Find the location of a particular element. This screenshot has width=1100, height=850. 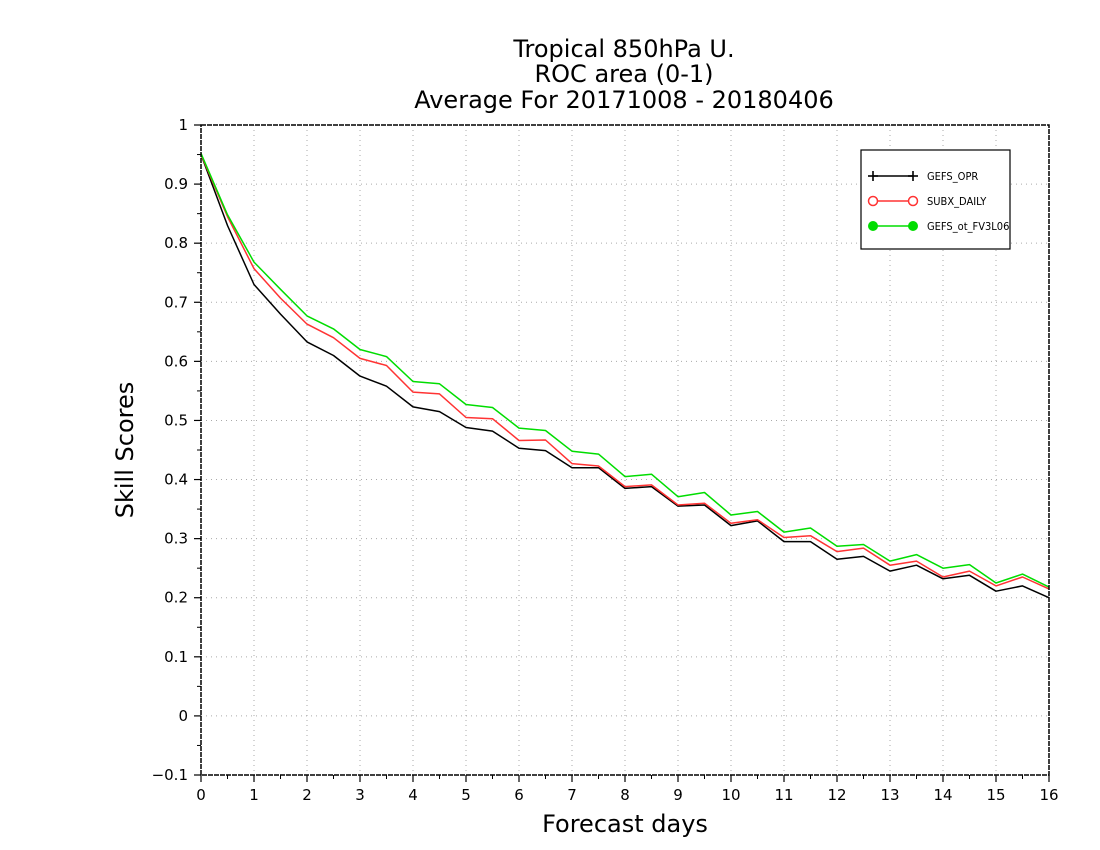

y-tick-labels: −0.1 0 0.1 0.2 0.3 0.4 0.5 0.6 0.7 0.8 0.9 1 is located at coordinates (170, 450).